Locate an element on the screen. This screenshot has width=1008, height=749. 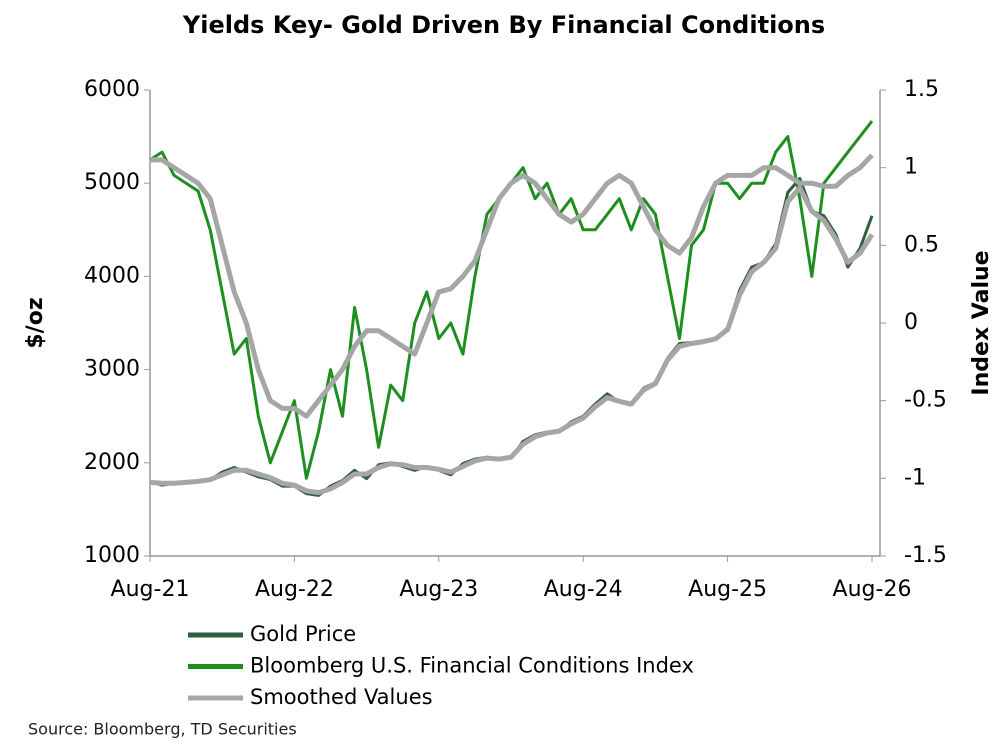
y2-tick-label: 0 is located at coordinates (911, 322).